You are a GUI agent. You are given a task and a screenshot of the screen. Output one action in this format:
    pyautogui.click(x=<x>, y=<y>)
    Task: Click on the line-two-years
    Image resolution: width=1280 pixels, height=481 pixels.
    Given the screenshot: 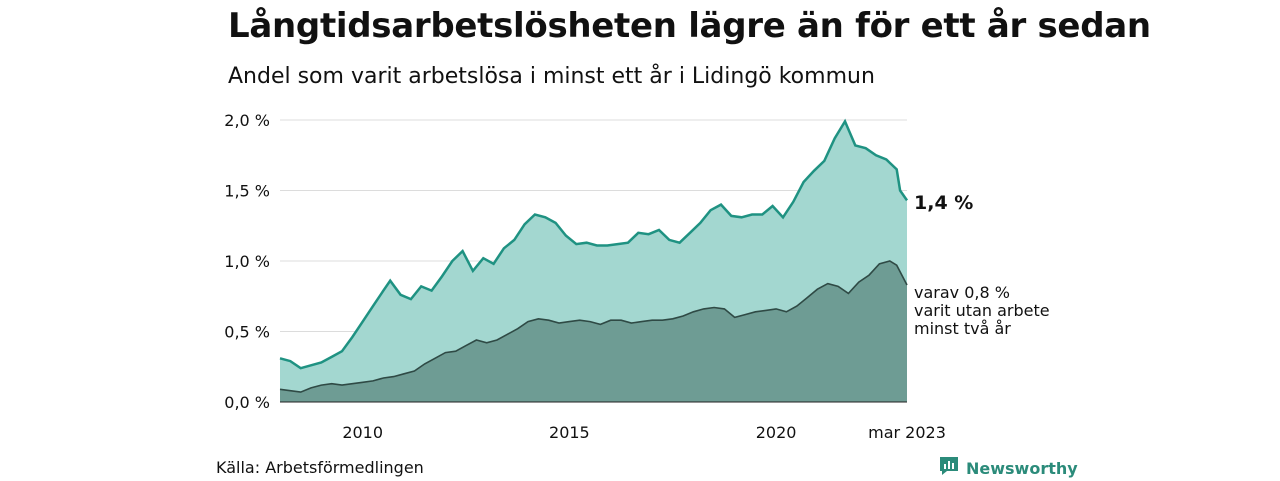 What is the action you would take?
    pyautogui.click(x=593, y=326)
    